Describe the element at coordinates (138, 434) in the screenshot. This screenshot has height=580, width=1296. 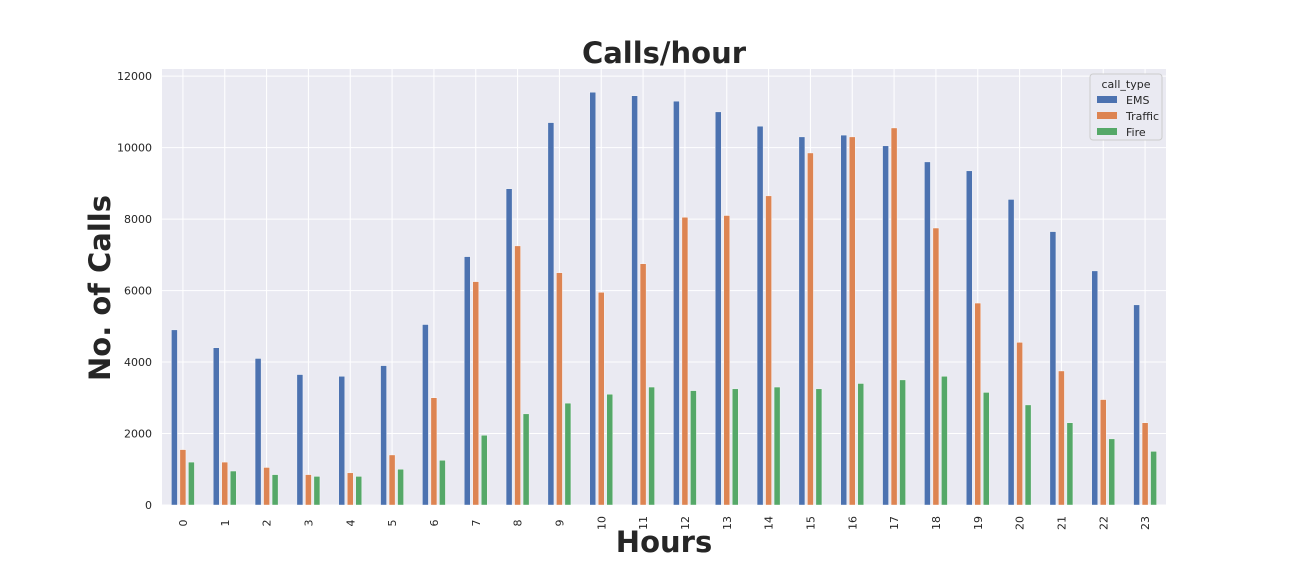
I see `y-tick-label: 2000` at that location.